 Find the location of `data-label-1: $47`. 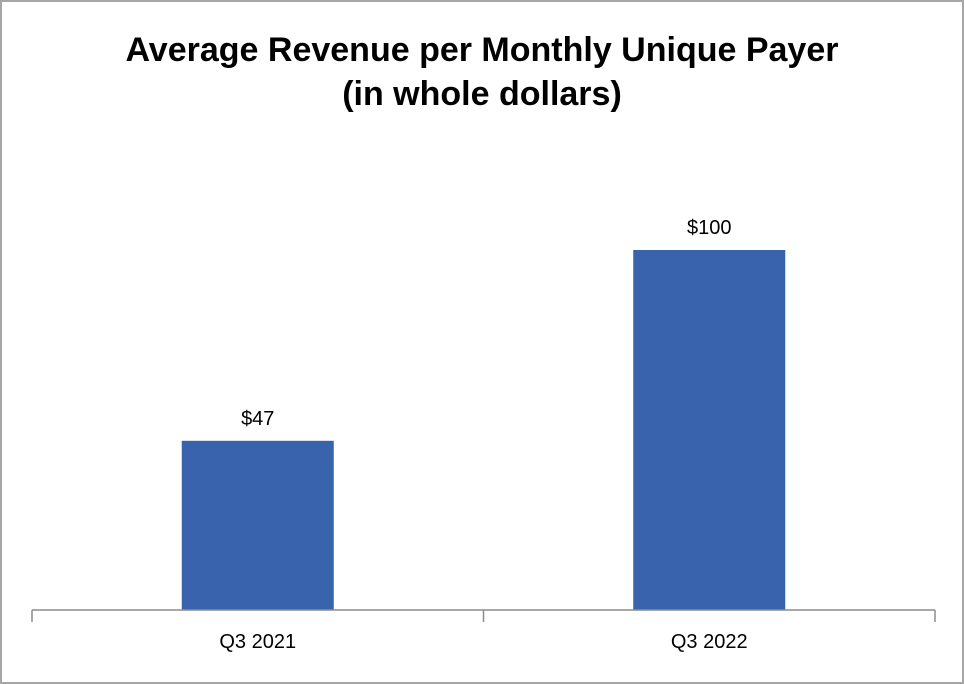

data-label-1: $47 is located at coordinates (257, 419).